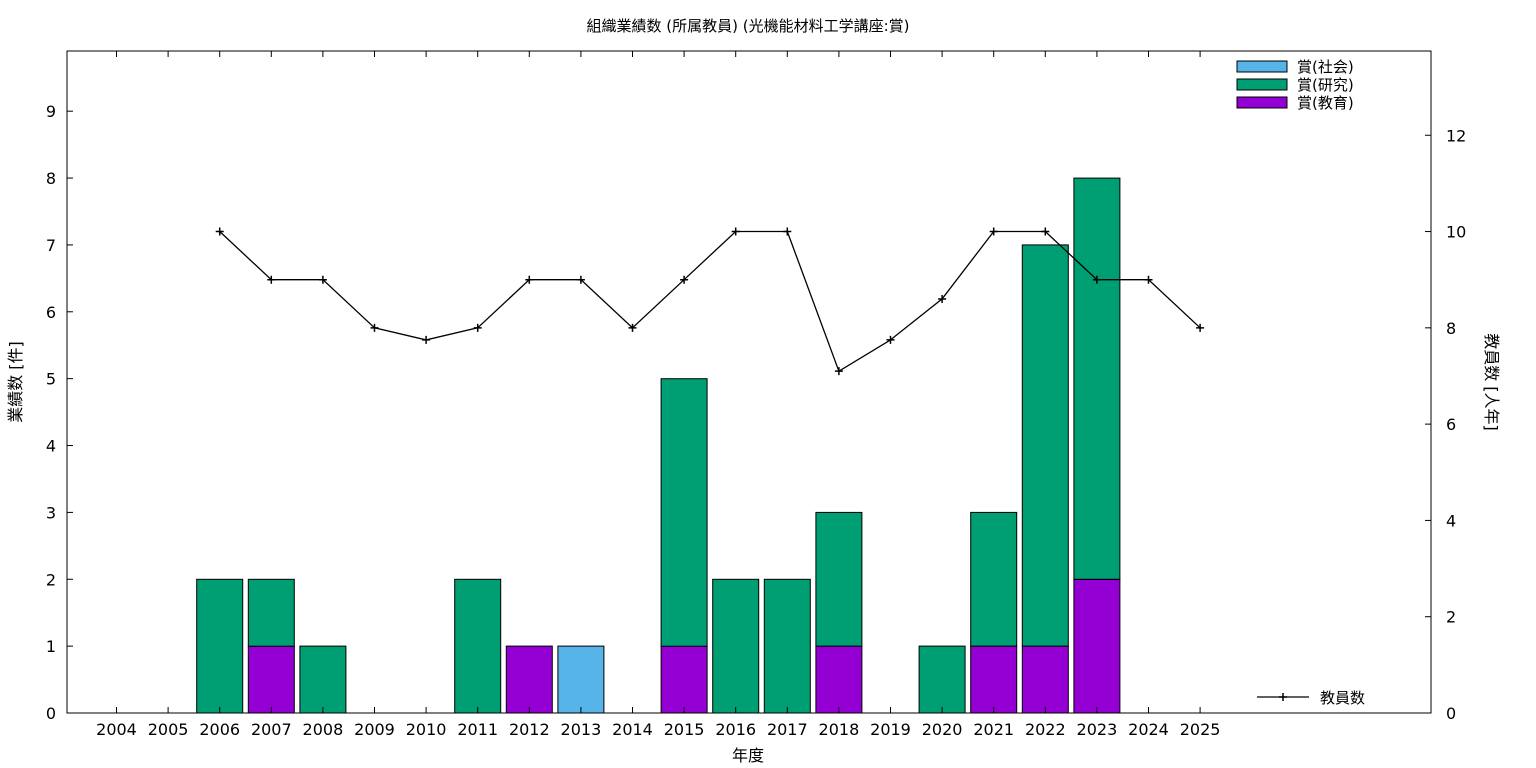 This screenshot has width=1536, height=768. I want to click on y-tick-label-6: 6, so click(51, 312).